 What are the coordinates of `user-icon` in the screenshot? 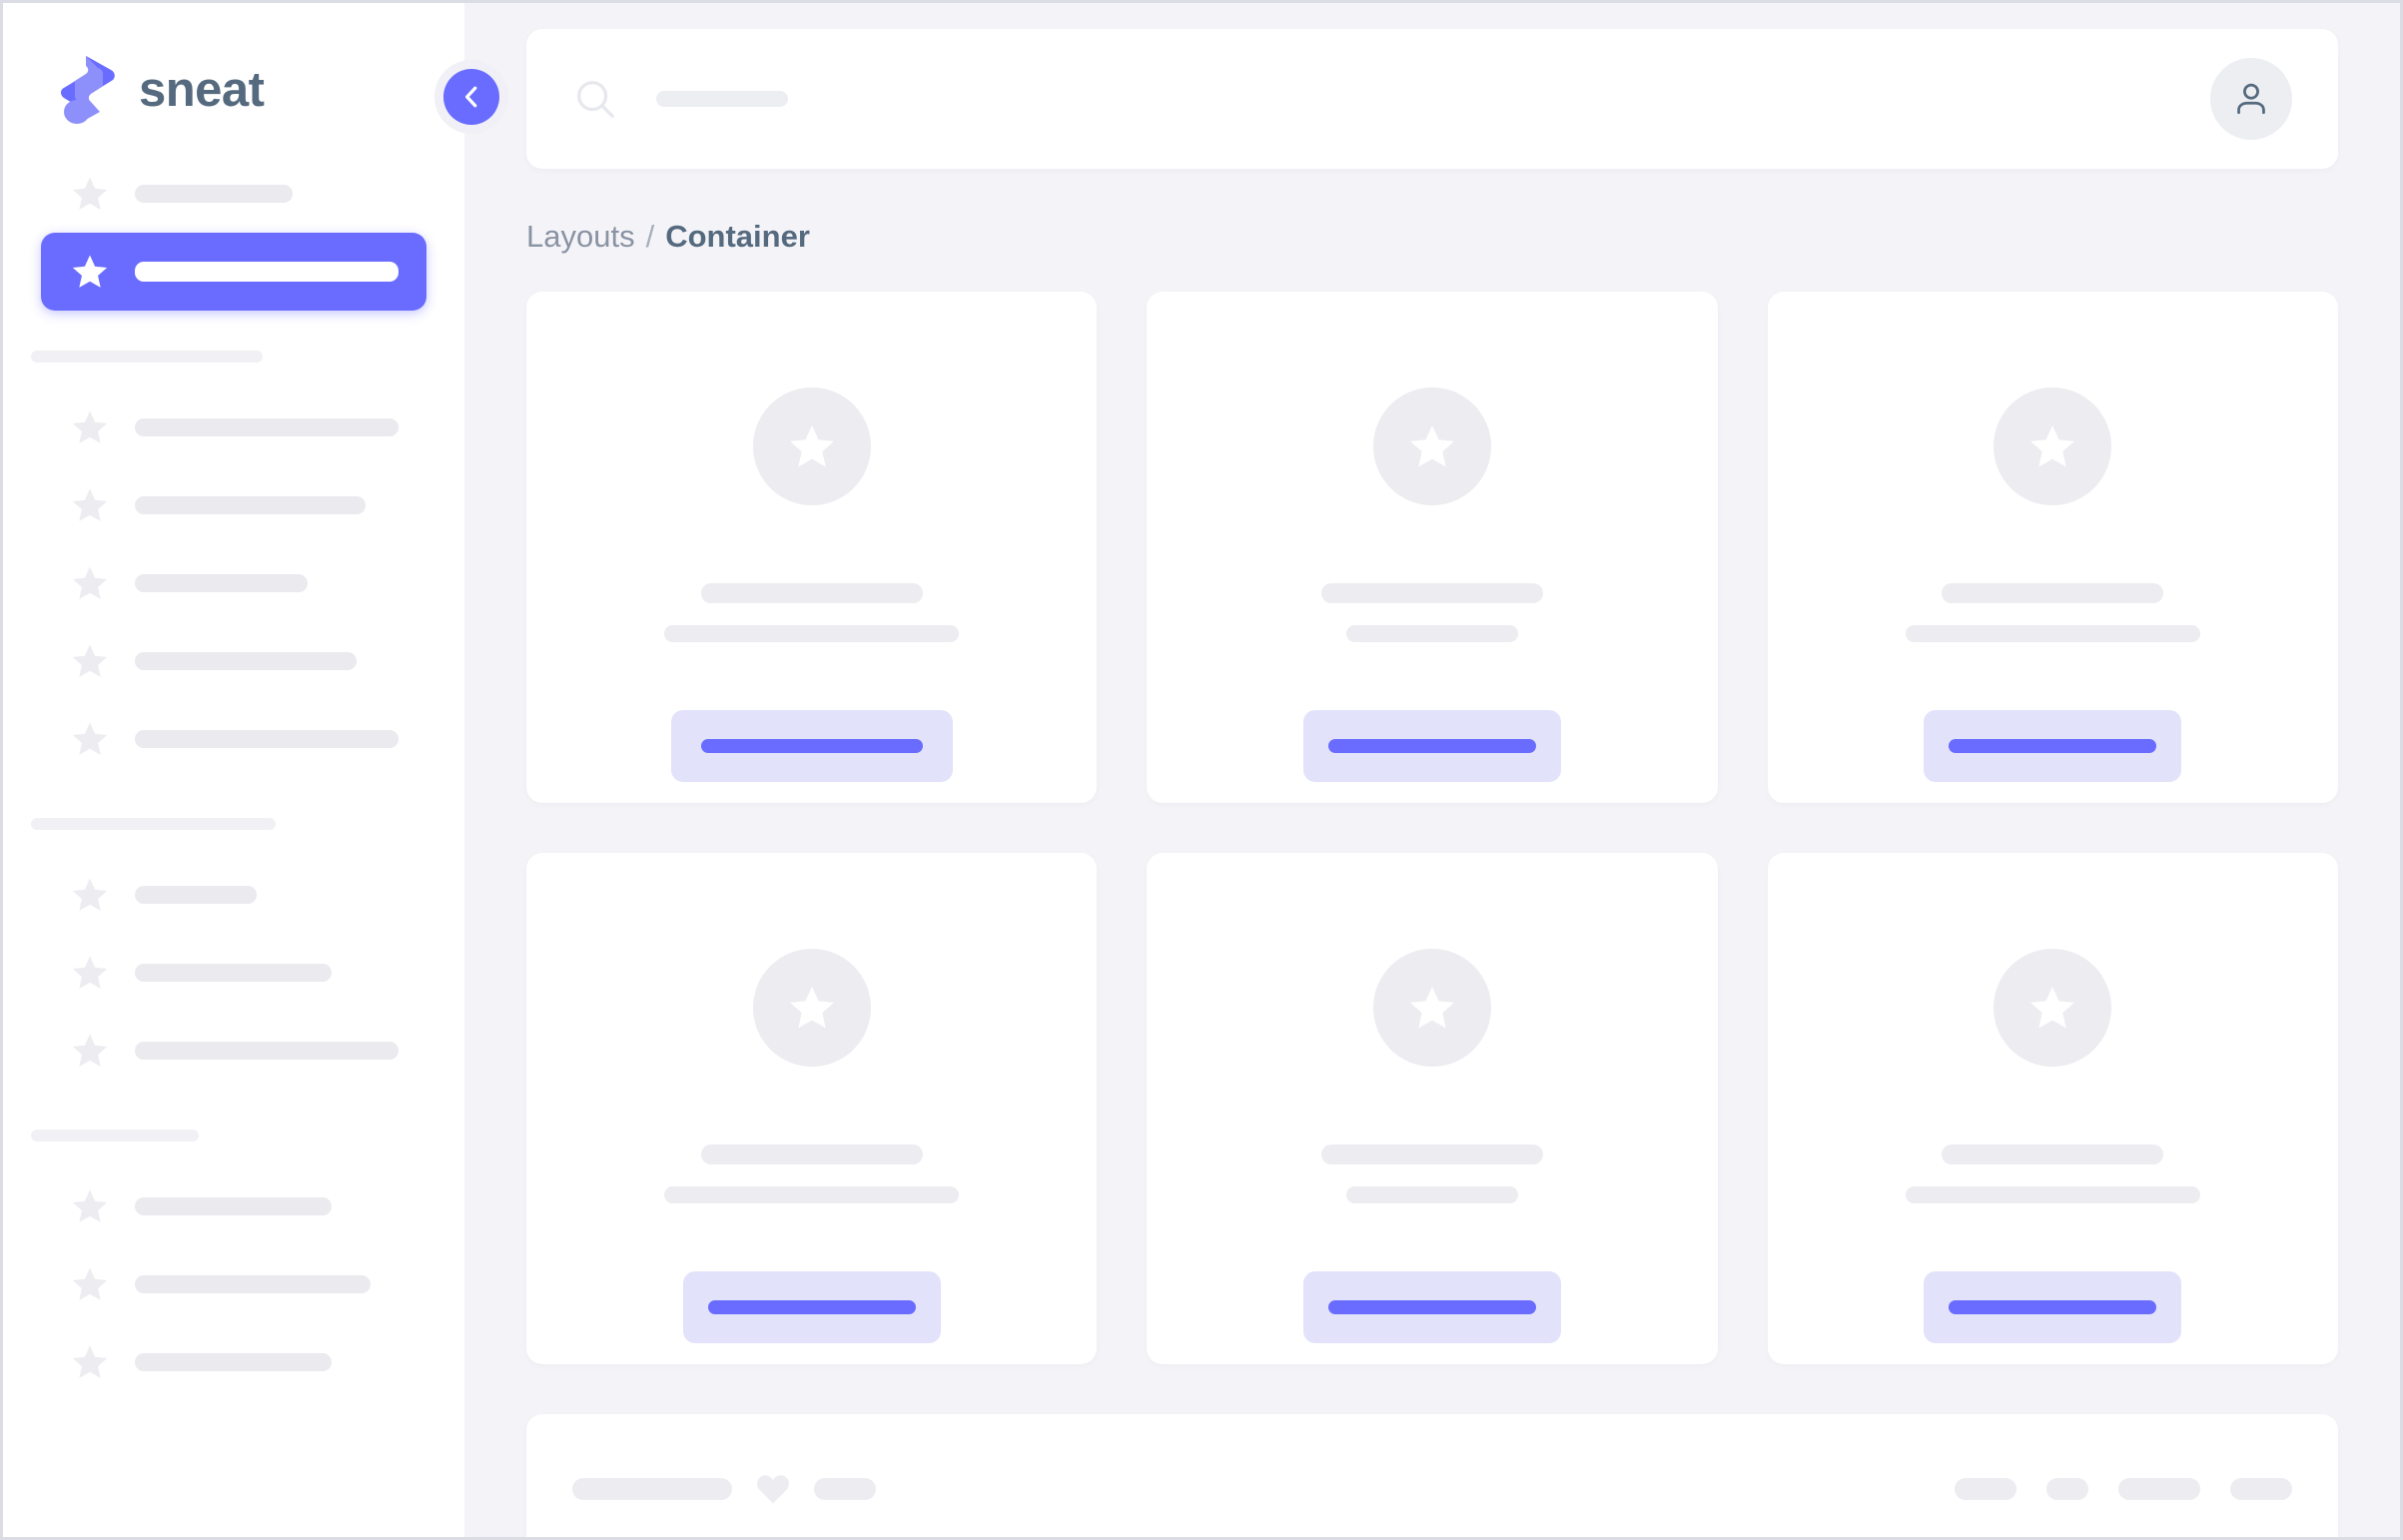 It's located at (2251, 99).